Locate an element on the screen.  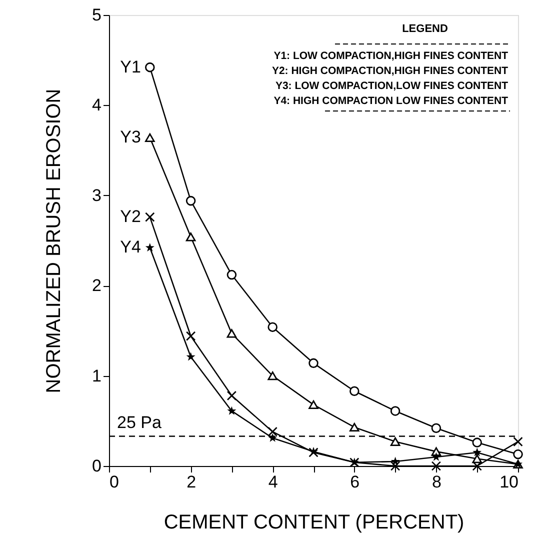
x-tick-label: 6 is located at coordinates (355, 482).